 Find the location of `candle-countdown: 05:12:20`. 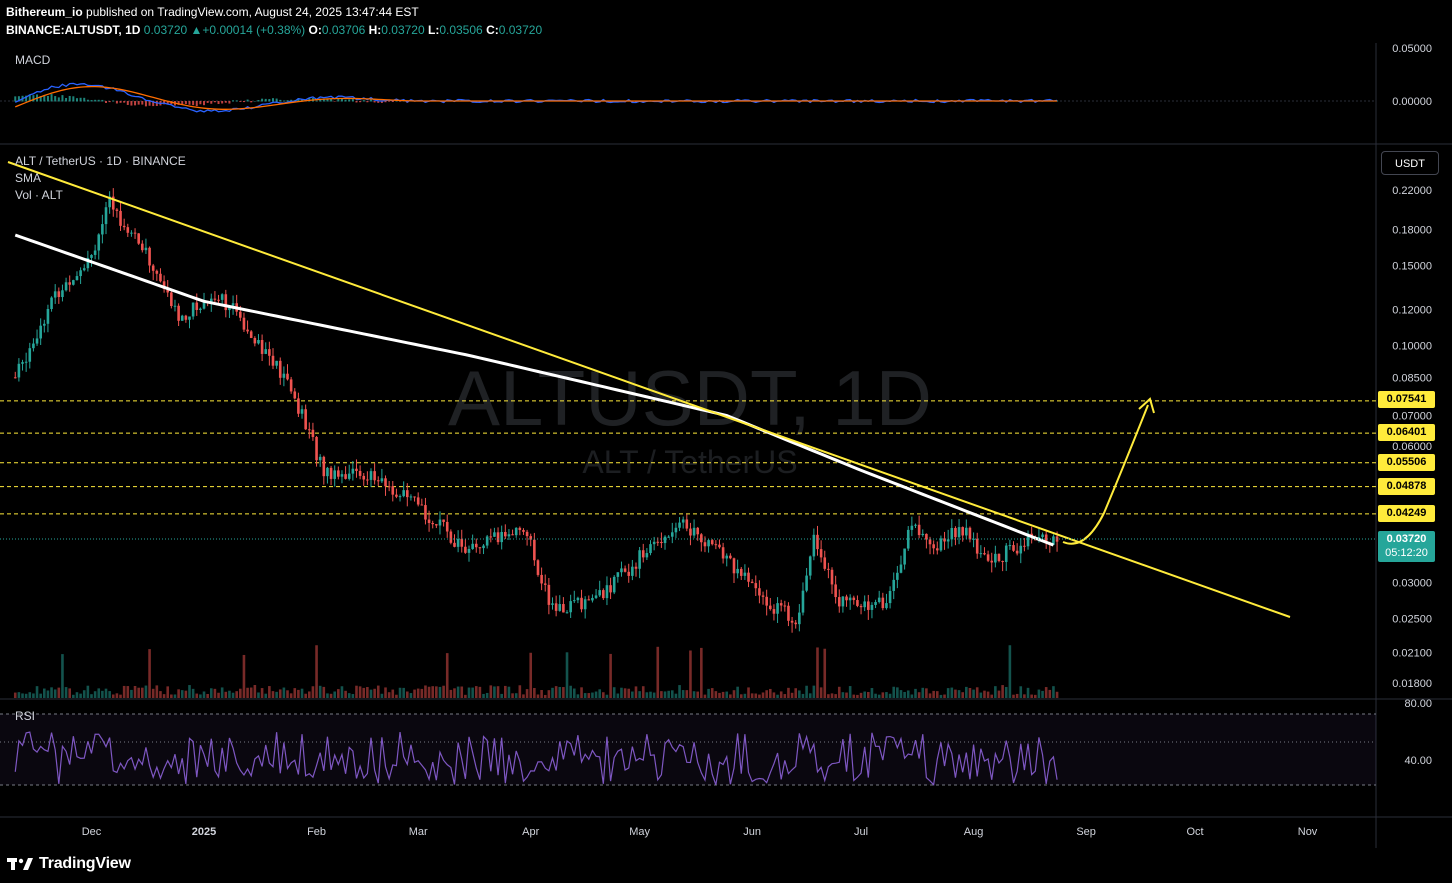

candle-countdown: 05:12:20 is located at coordinates (1406, 553).